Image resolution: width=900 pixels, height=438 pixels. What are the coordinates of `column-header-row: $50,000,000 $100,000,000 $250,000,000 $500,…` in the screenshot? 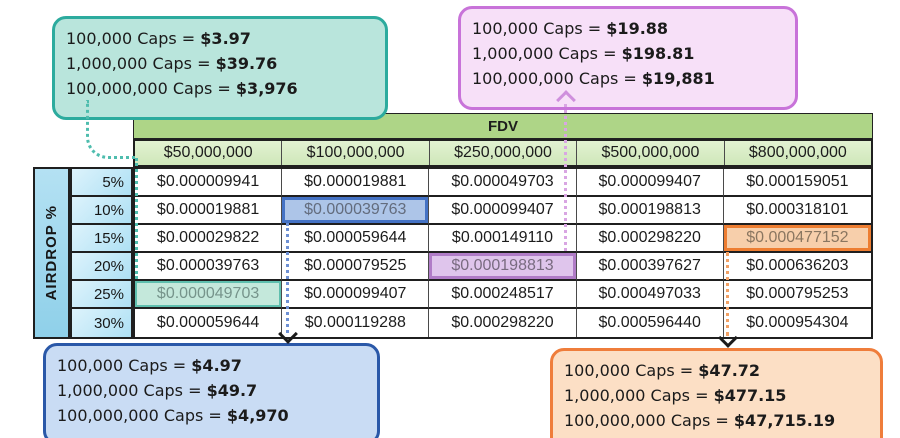 It's located at (503, 153).